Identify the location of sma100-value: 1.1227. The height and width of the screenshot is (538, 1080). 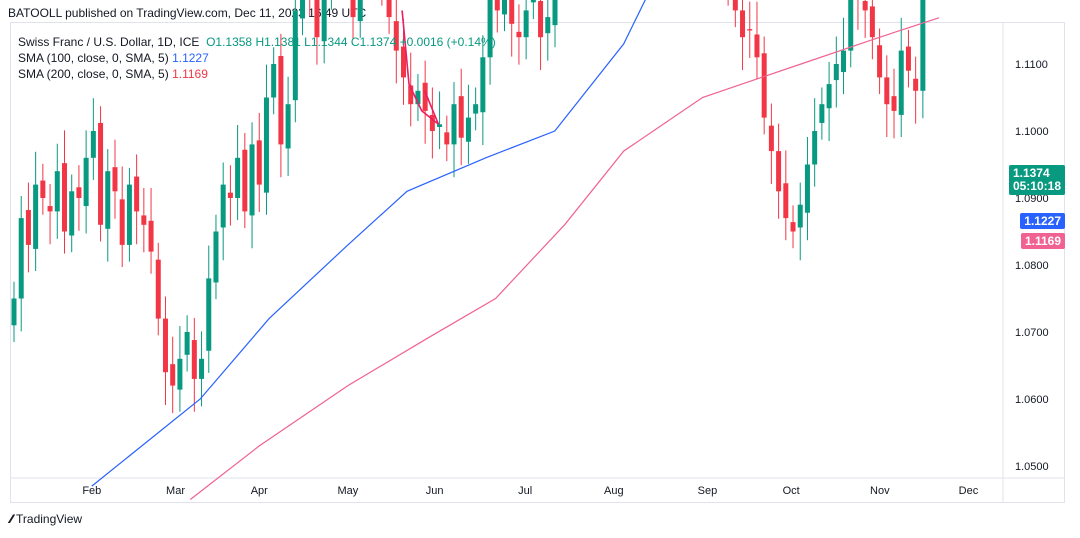
(190, 58).